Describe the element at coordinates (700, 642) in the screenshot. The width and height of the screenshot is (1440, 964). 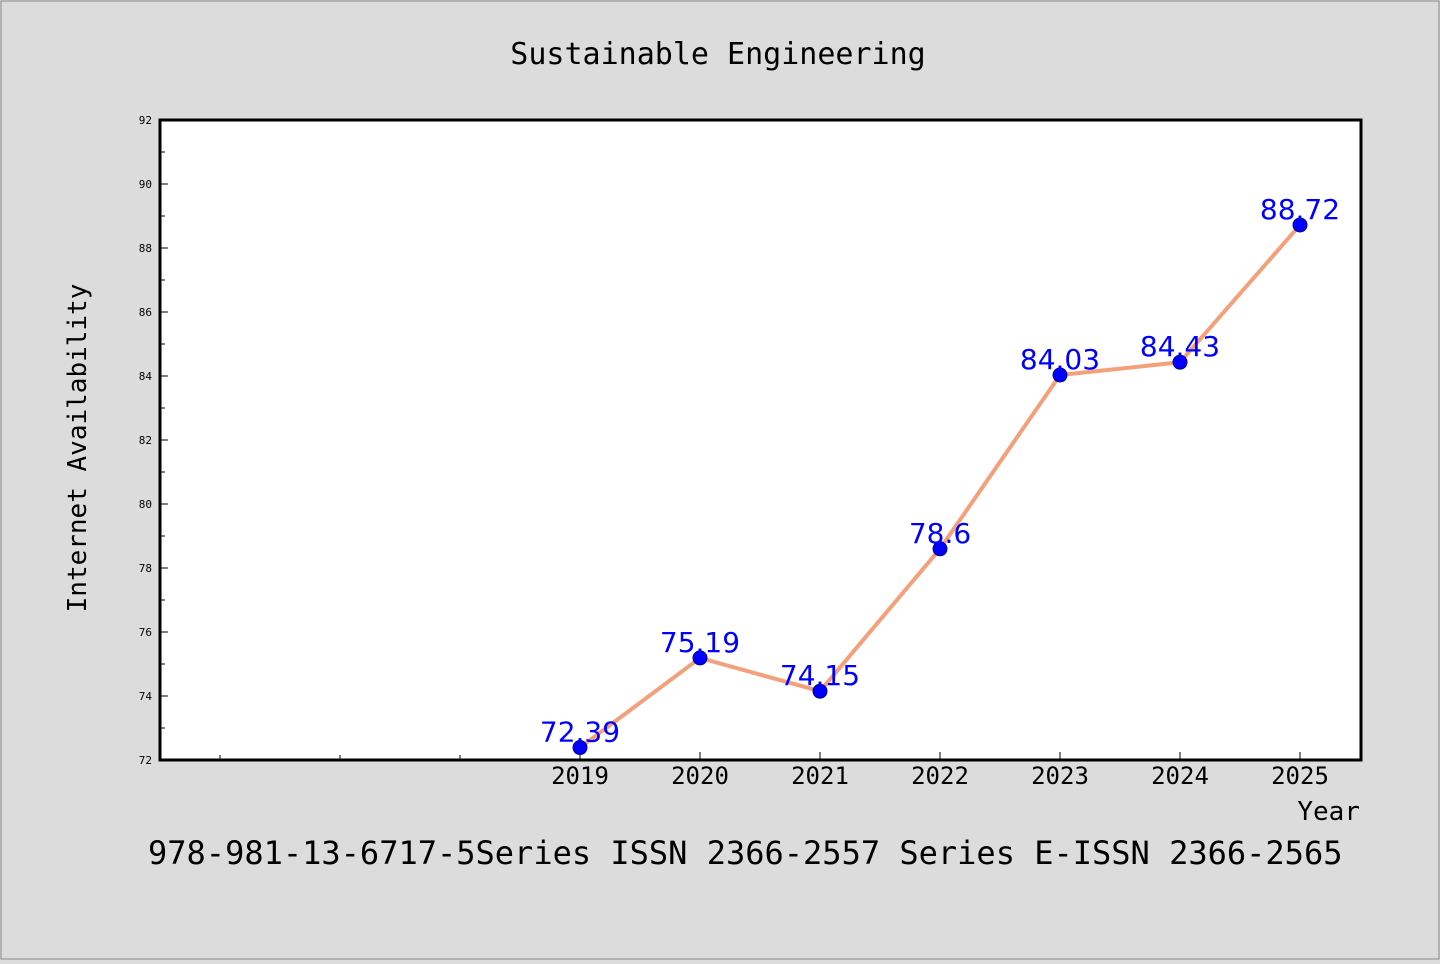
I see `data-label: 75.19` at that location.